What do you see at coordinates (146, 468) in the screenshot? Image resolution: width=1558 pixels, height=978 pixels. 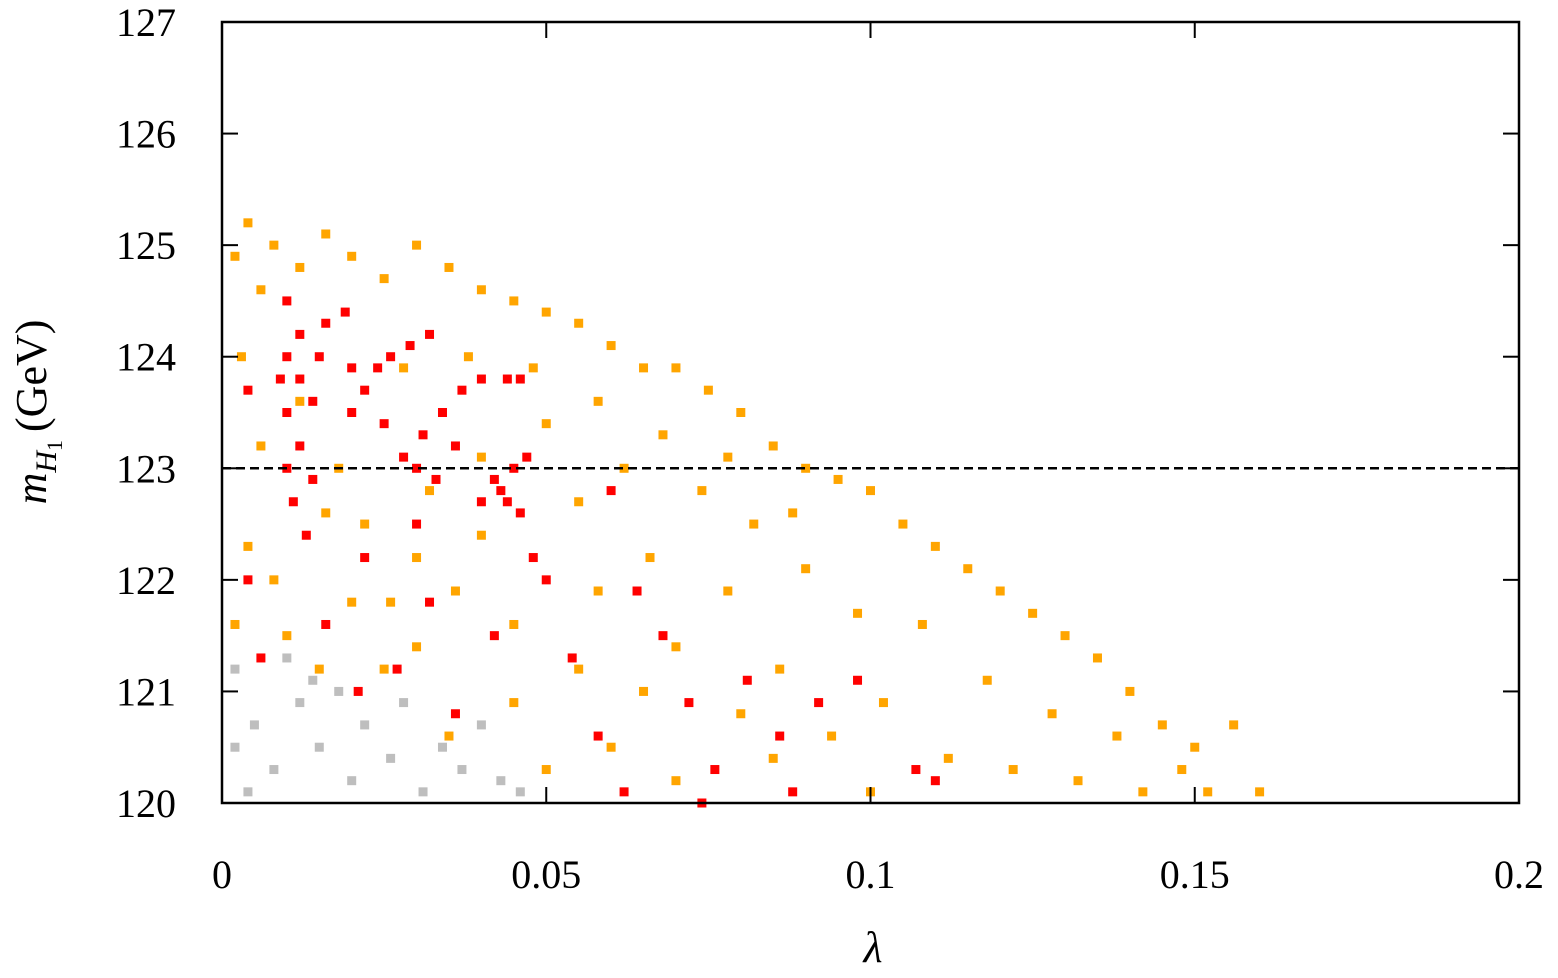 I see `y-tick-label: 123` at bounding box center [146, 468].